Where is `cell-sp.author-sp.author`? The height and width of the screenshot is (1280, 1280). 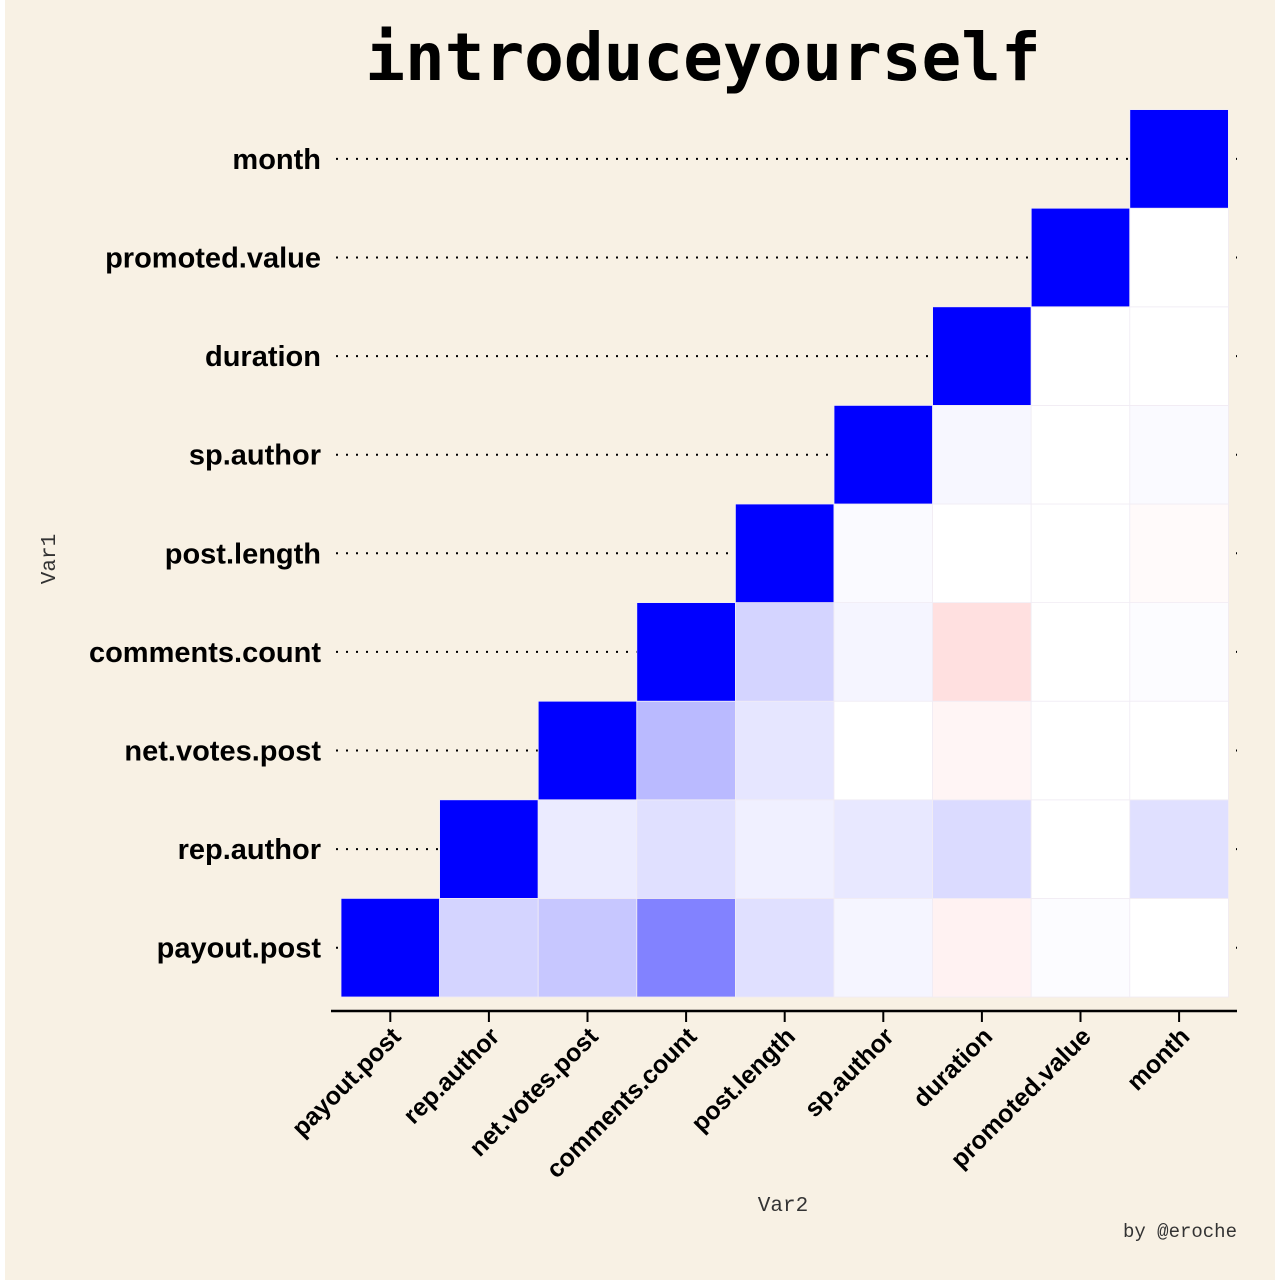 cell-sp.author-sp.author is located at coordinates (883, 454).